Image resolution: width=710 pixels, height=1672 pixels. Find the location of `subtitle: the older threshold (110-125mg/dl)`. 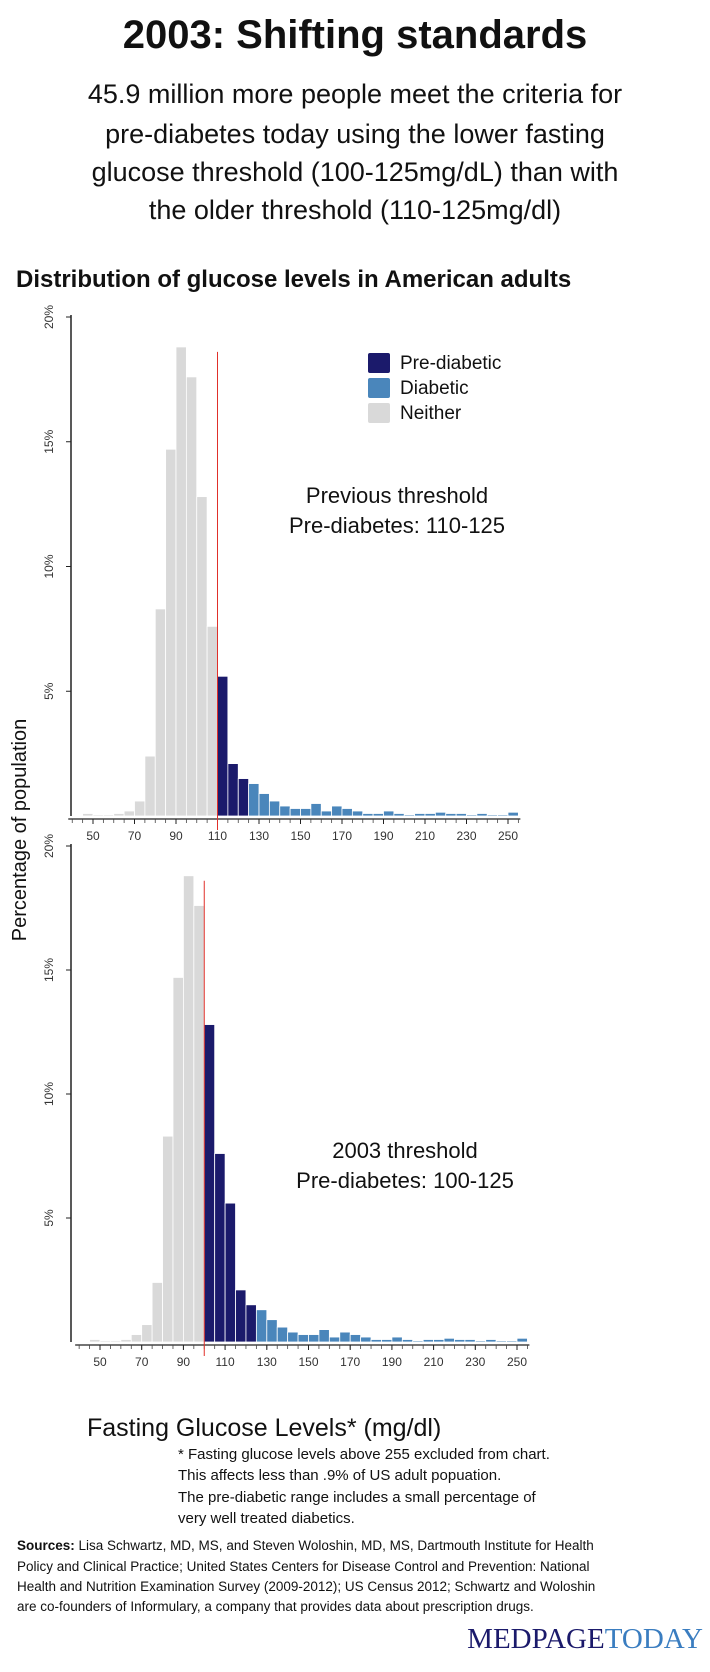

subtitle: the older threshold (110-125mg/dl) is located at coordinates (355, 210).